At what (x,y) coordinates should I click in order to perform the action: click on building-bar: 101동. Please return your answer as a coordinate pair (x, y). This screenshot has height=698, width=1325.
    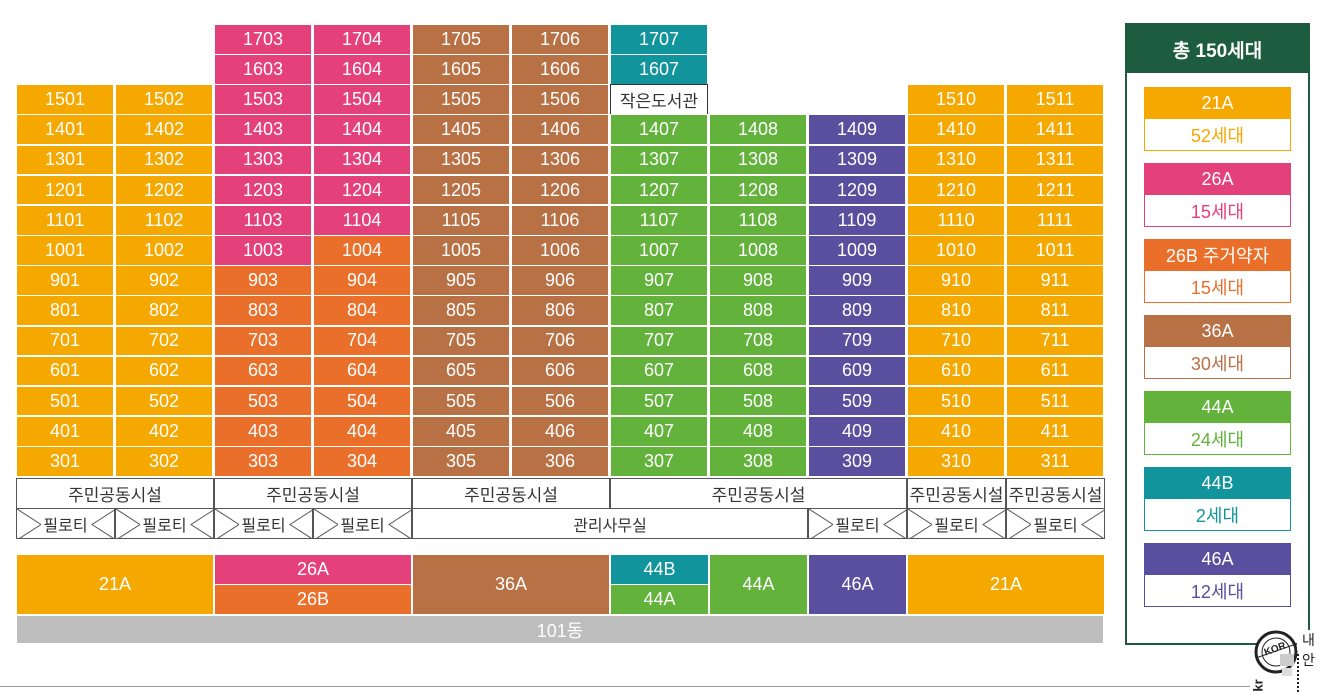
    Looking at the image, I should click on (560, 629).